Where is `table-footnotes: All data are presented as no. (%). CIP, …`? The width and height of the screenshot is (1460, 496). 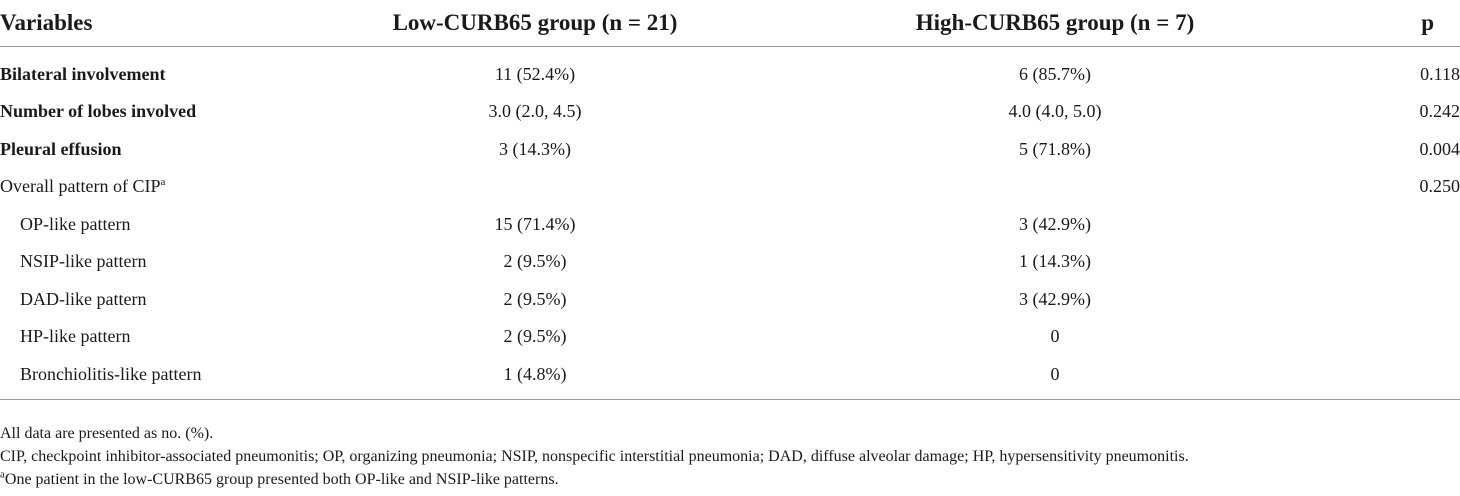
table-footnotes: All data are presented as no. (%). CIP, … is located at coordinates (730, 456).